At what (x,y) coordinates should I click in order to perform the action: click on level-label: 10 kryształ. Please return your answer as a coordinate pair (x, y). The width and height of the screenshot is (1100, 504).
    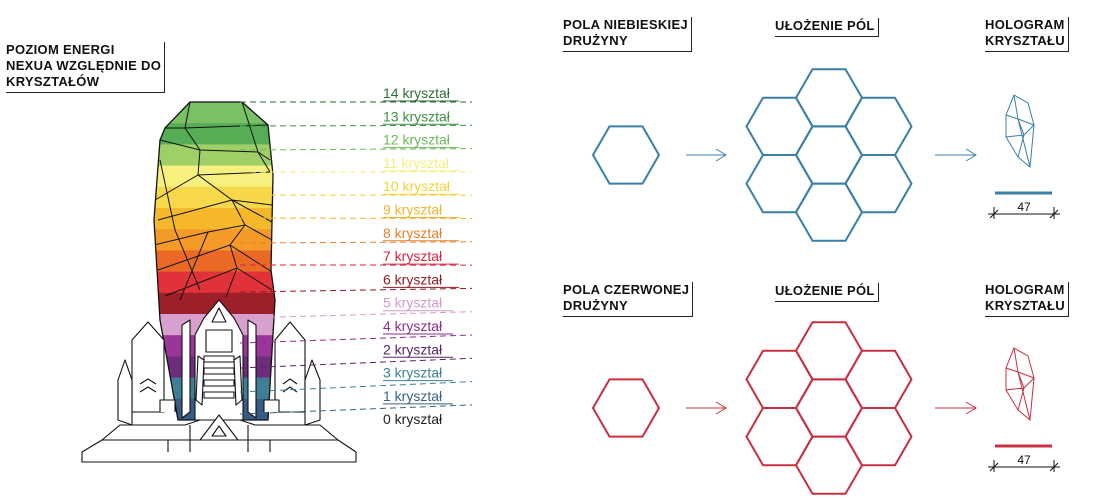
    Looking at the image, I should click on (417, 186).